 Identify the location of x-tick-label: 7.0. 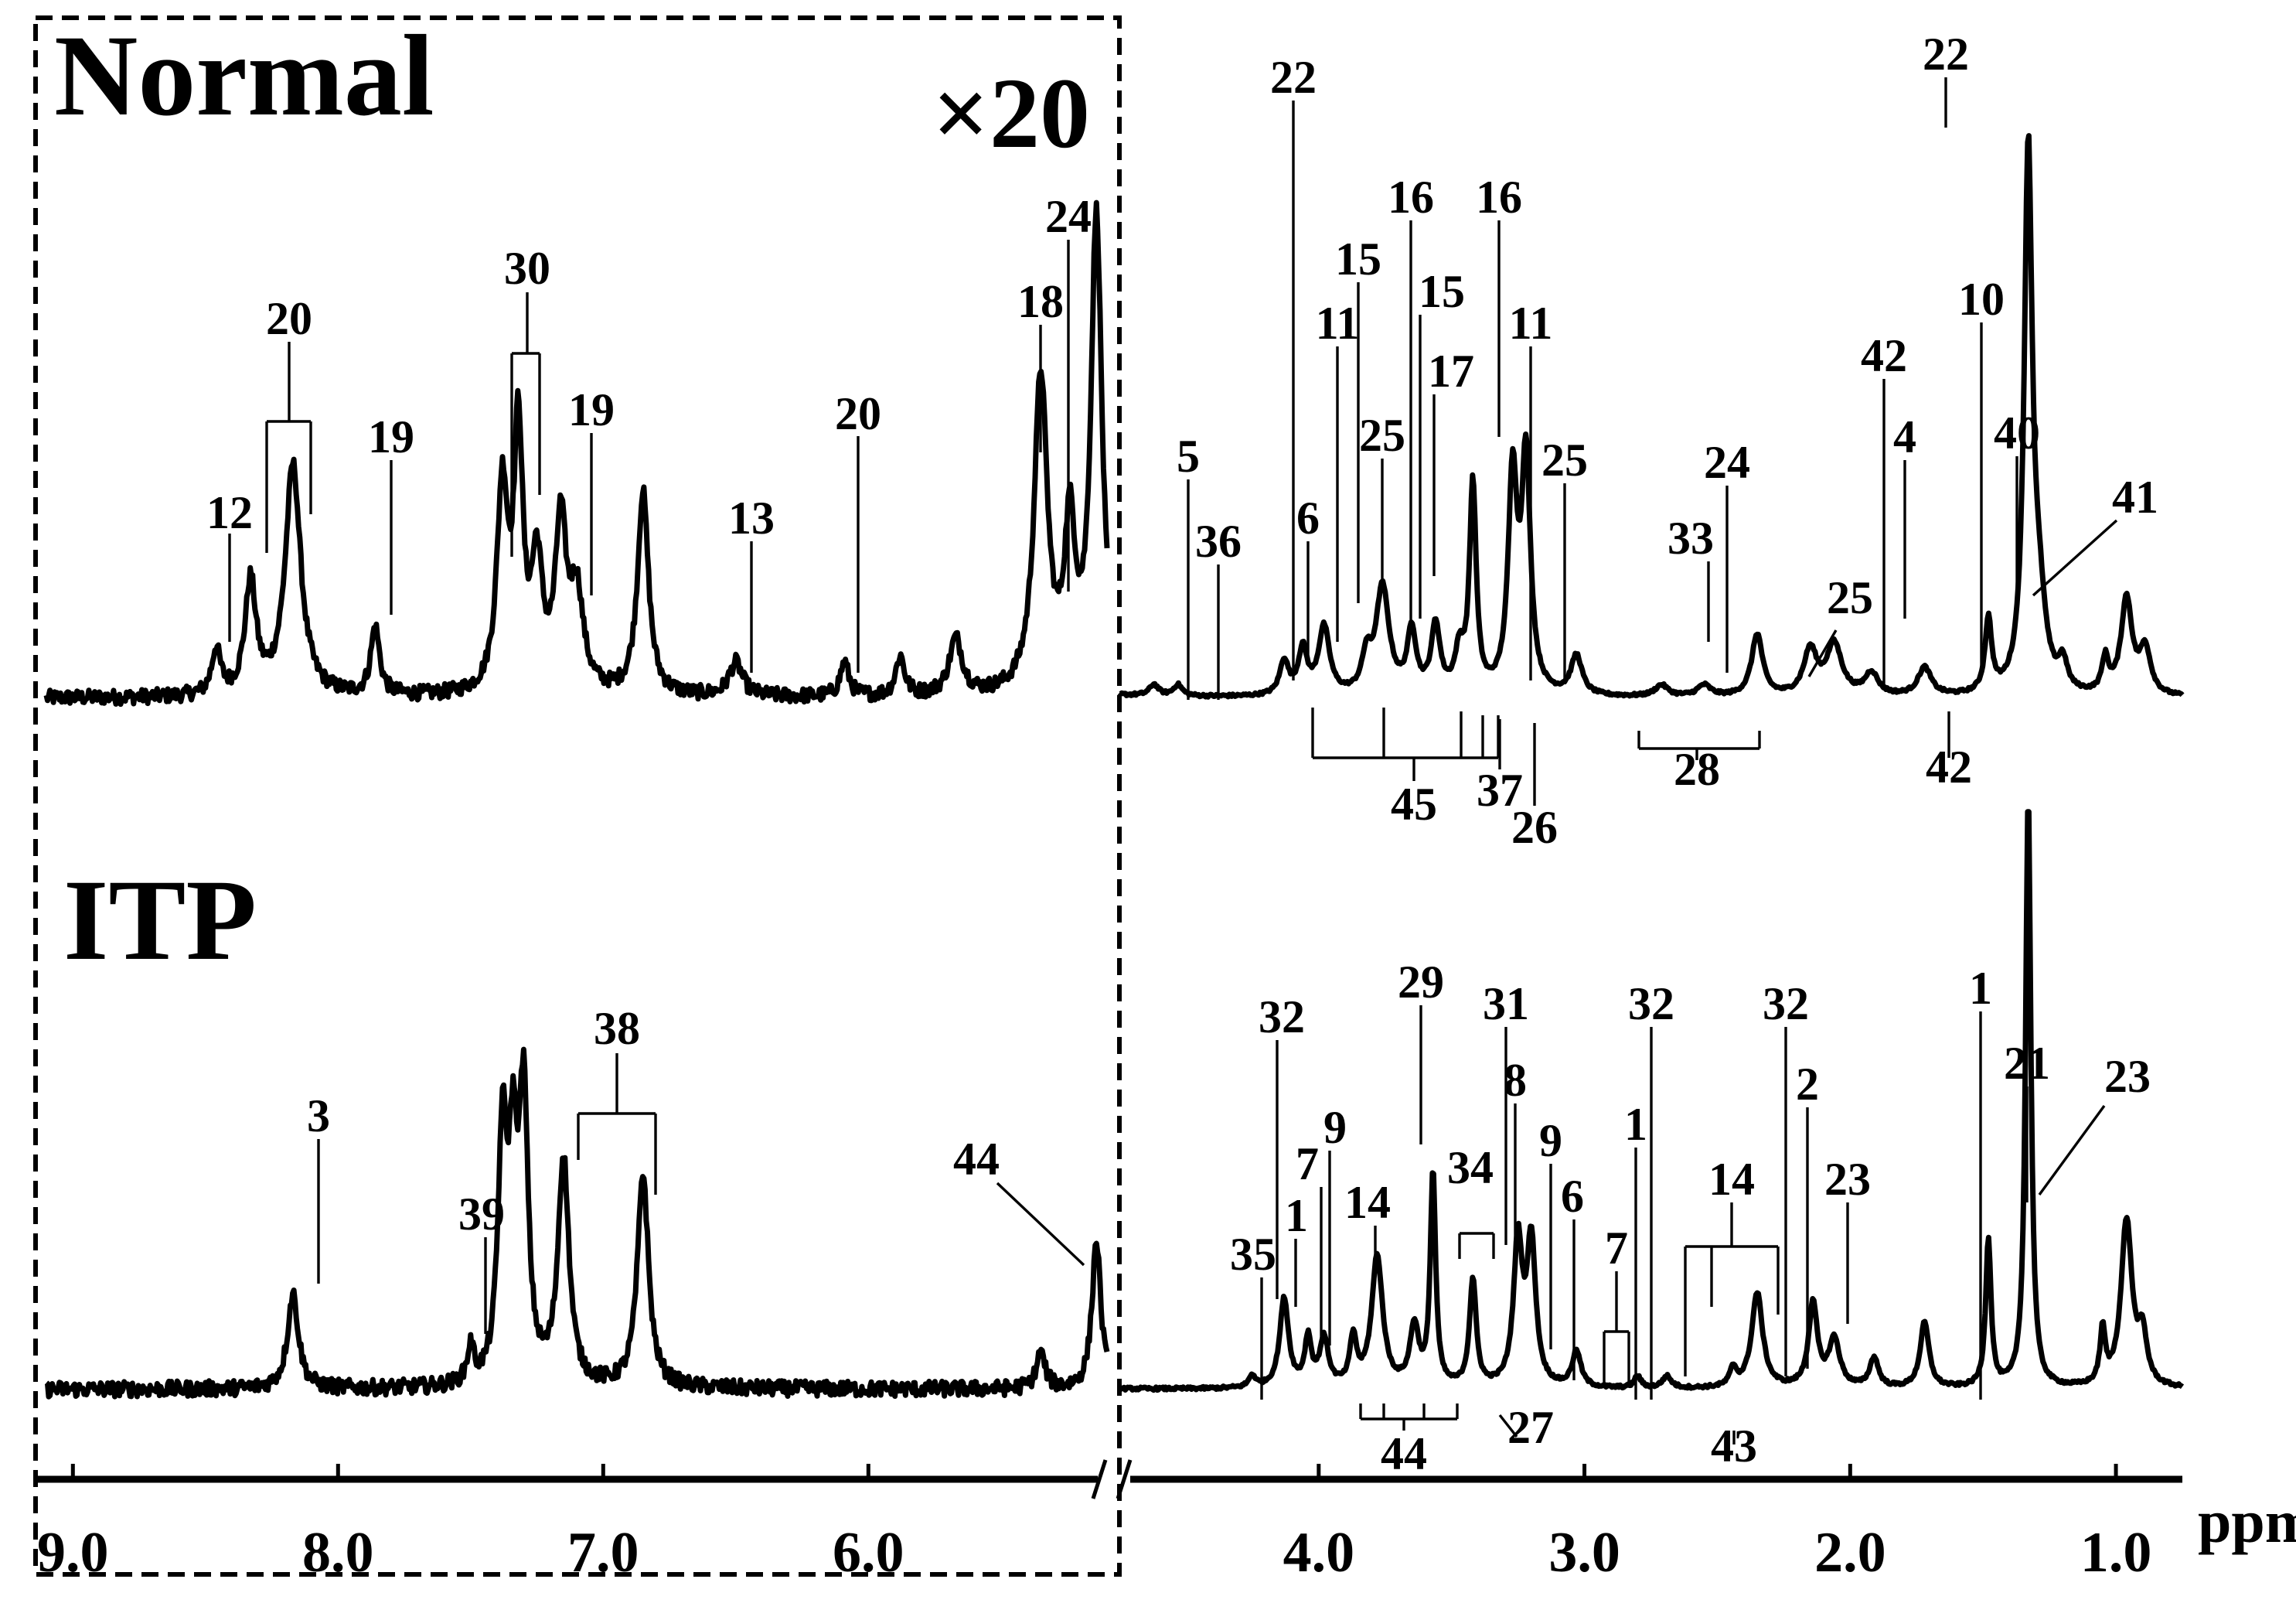
(603, 1552).